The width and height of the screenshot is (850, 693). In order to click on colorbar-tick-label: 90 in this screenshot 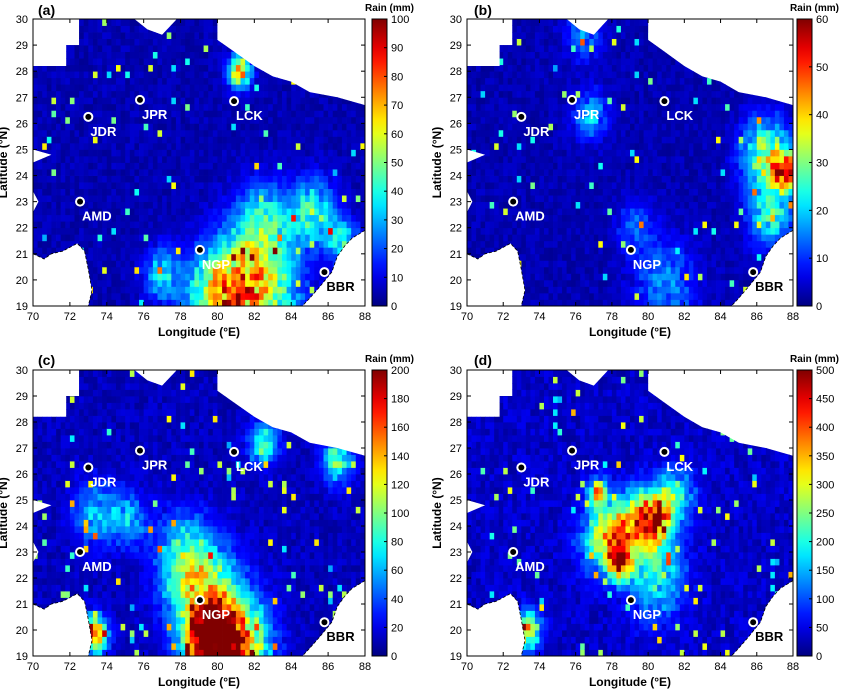, I will do `click(397, 49)`.